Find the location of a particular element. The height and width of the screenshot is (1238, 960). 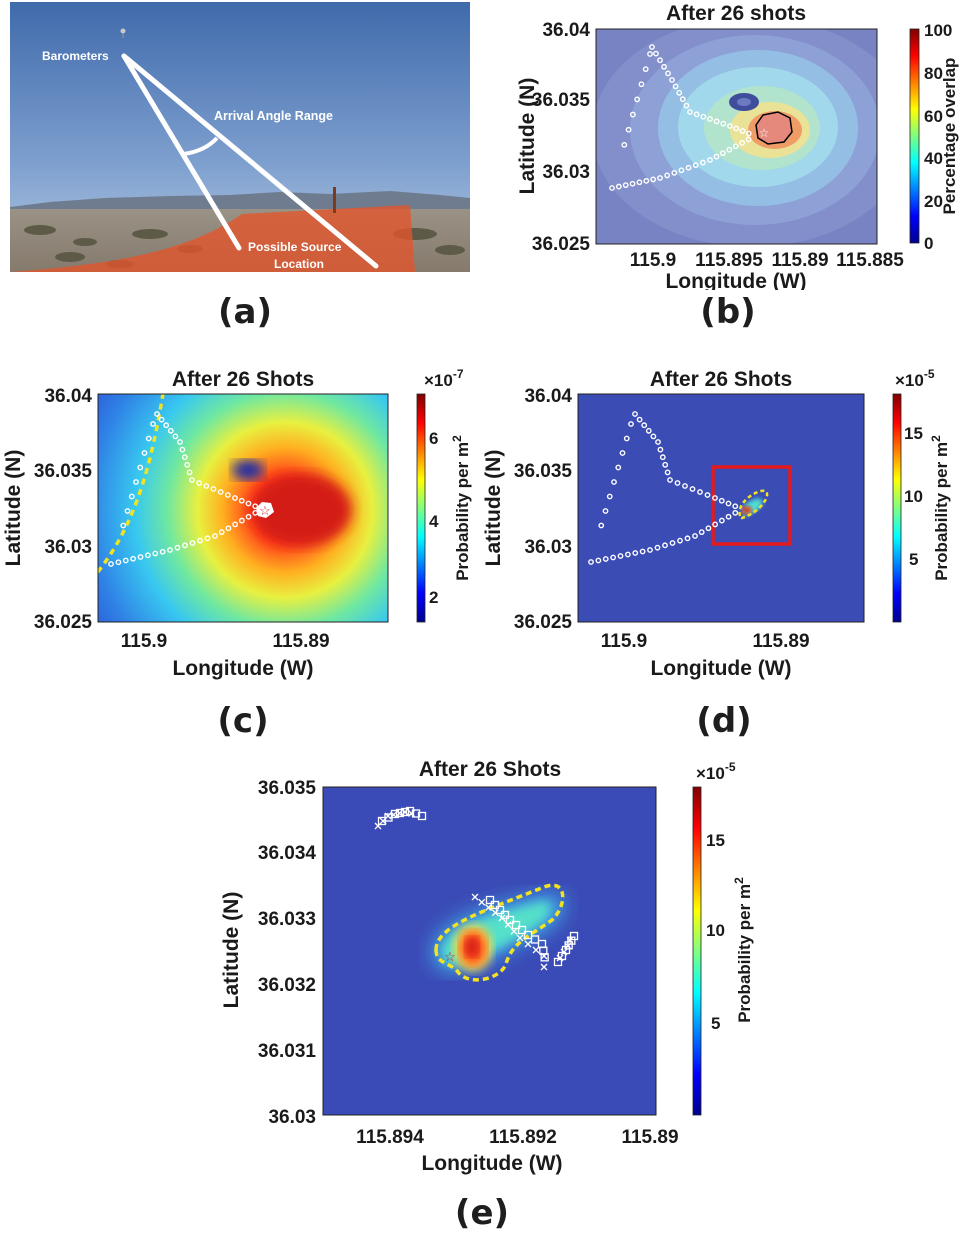

colorbar-tick: 10 is located at coordinates (715, 930).